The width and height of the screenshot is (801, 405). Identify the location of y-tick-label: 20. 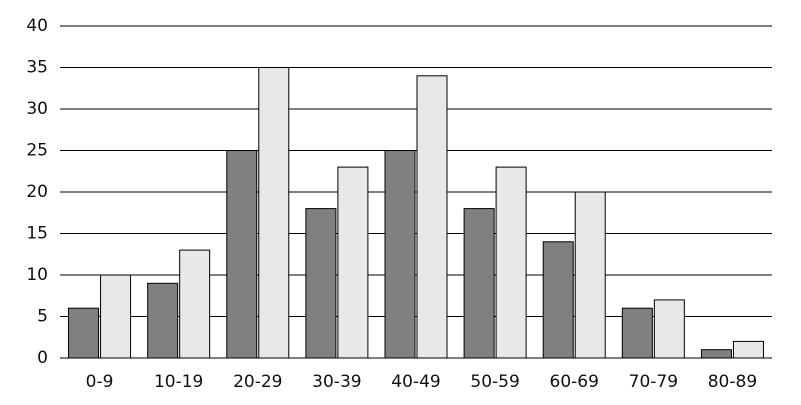
(37, 192).